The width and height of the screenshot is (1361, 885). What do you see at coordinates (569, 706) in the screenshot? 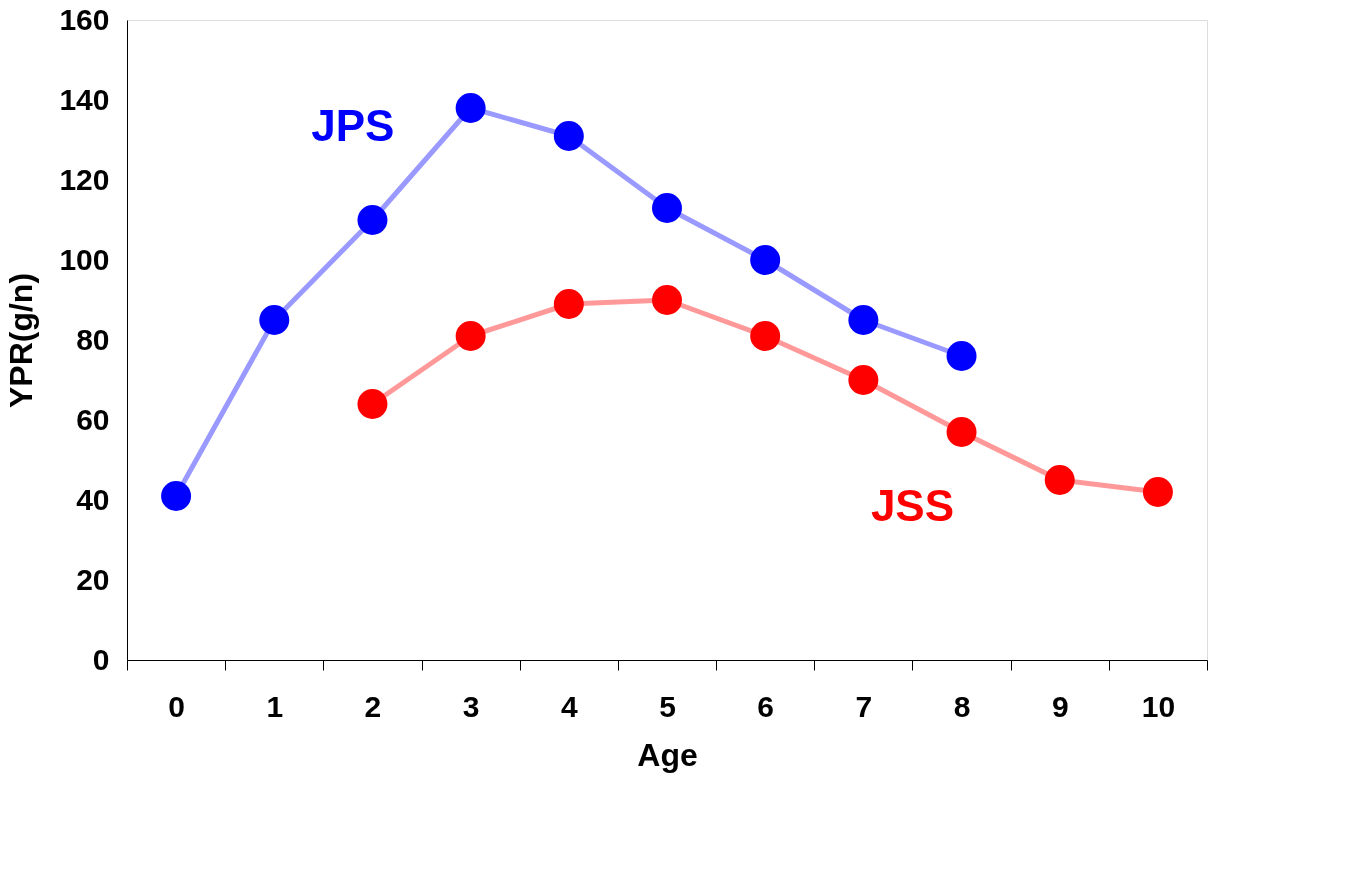
I see `x-tick-label: 4` at bounding box center [569, 706].